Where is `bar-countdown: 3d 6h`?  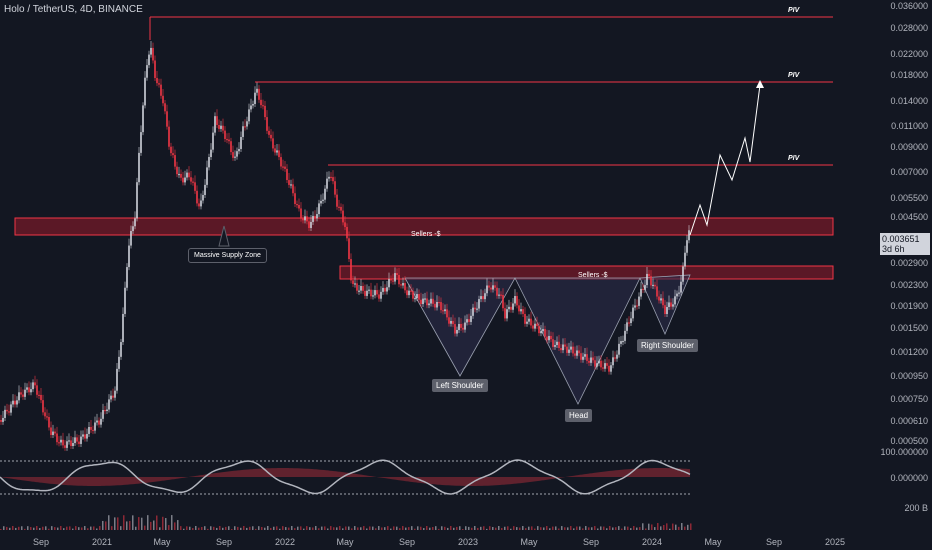 bar-countdown: 3d 6h is located at coordinates (893, 249).